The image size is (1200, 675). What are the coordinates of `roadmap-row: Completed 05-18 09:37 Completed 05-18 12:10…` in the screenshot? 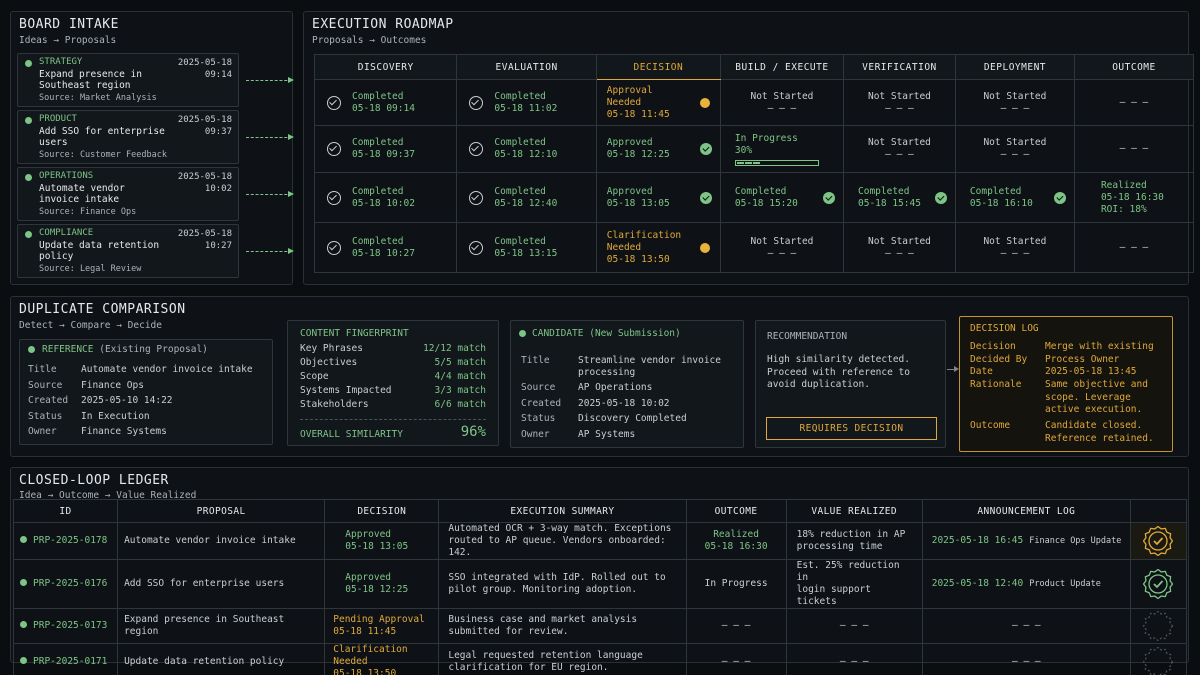 It's located at (754, 149).